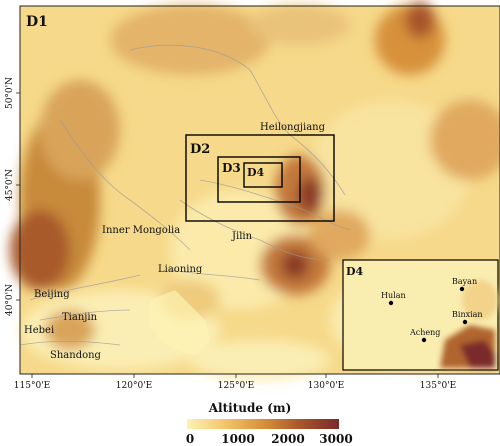 This screenshot has height=446, width=500. Describe the element at coordinates (438, 386) in the screenshot. I see `x-tick-4: 135°0'E` at that location.